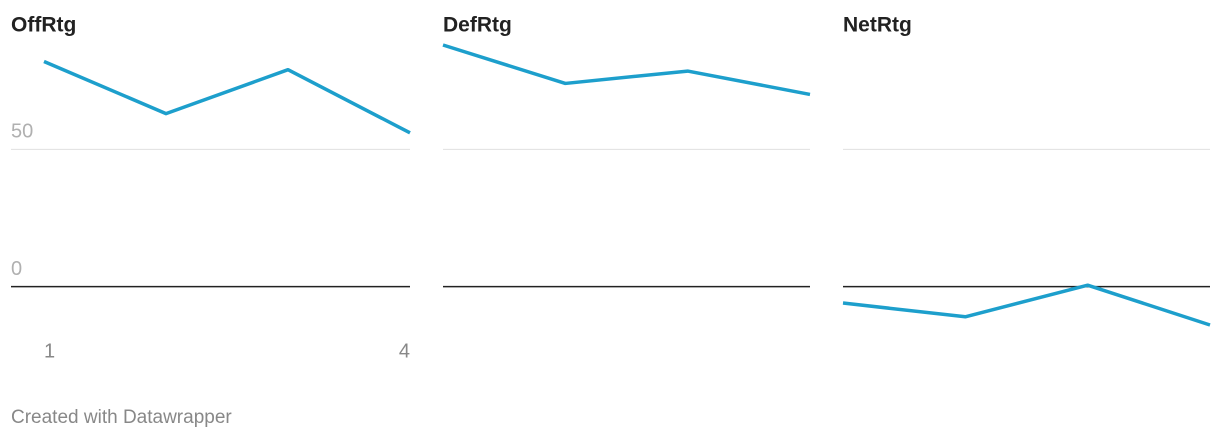 Image resolution: width=1220 pixels, height=442 pixels. Describe the element at coordinates (16, 269) in the screenshot. I see `y-tick-label: 0` at that location.